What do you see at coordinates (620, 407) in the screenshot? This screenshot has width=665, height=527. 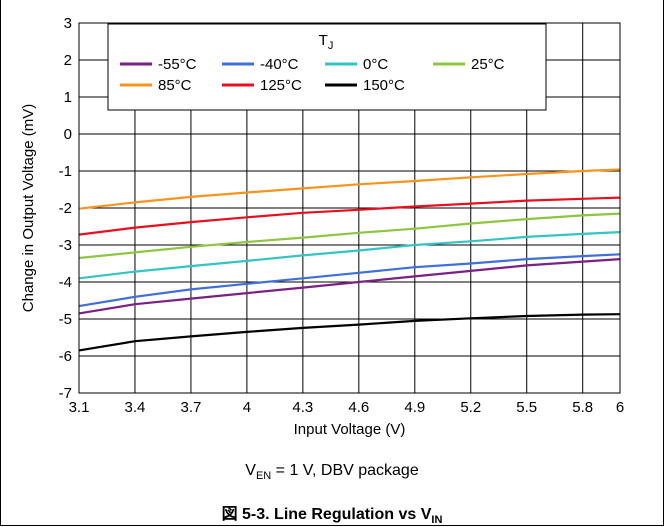 I see `x-tick-label: 6` at bounding box center [620, 407].